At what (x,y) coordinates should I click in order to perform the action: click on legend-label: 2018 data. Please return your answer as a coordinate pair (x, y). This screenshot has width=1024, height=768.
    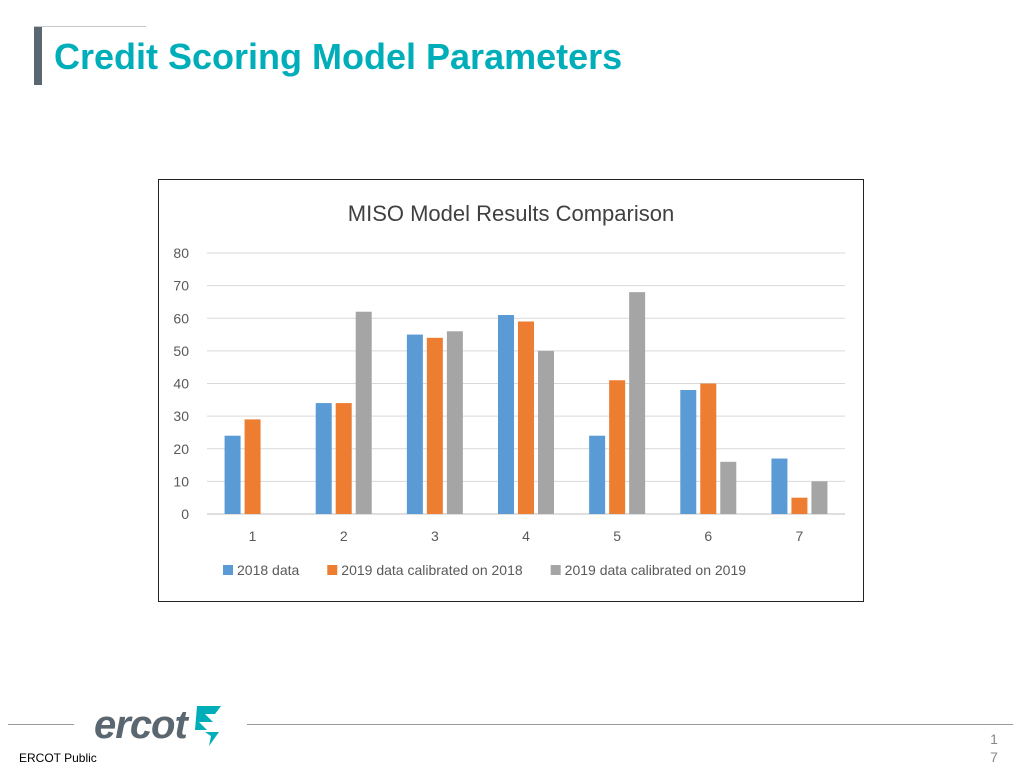
    Looking at the image, I should click on (268, 570).